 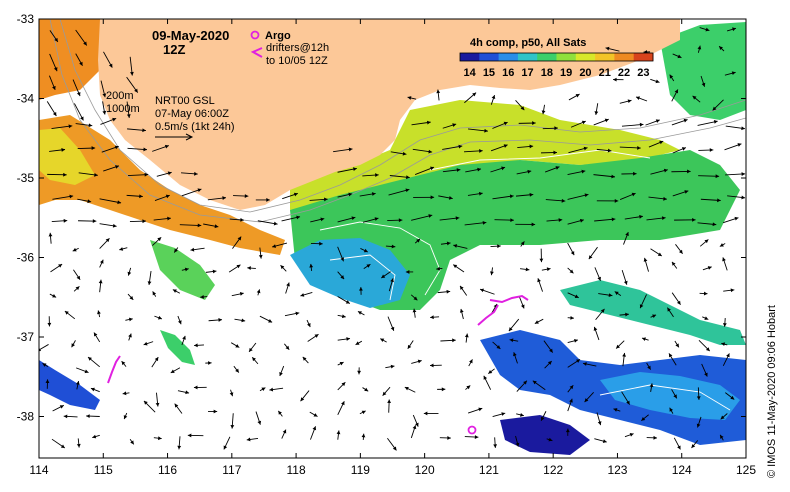 I want to click on legend-tick-label: 23, so click(x=643, y=73).